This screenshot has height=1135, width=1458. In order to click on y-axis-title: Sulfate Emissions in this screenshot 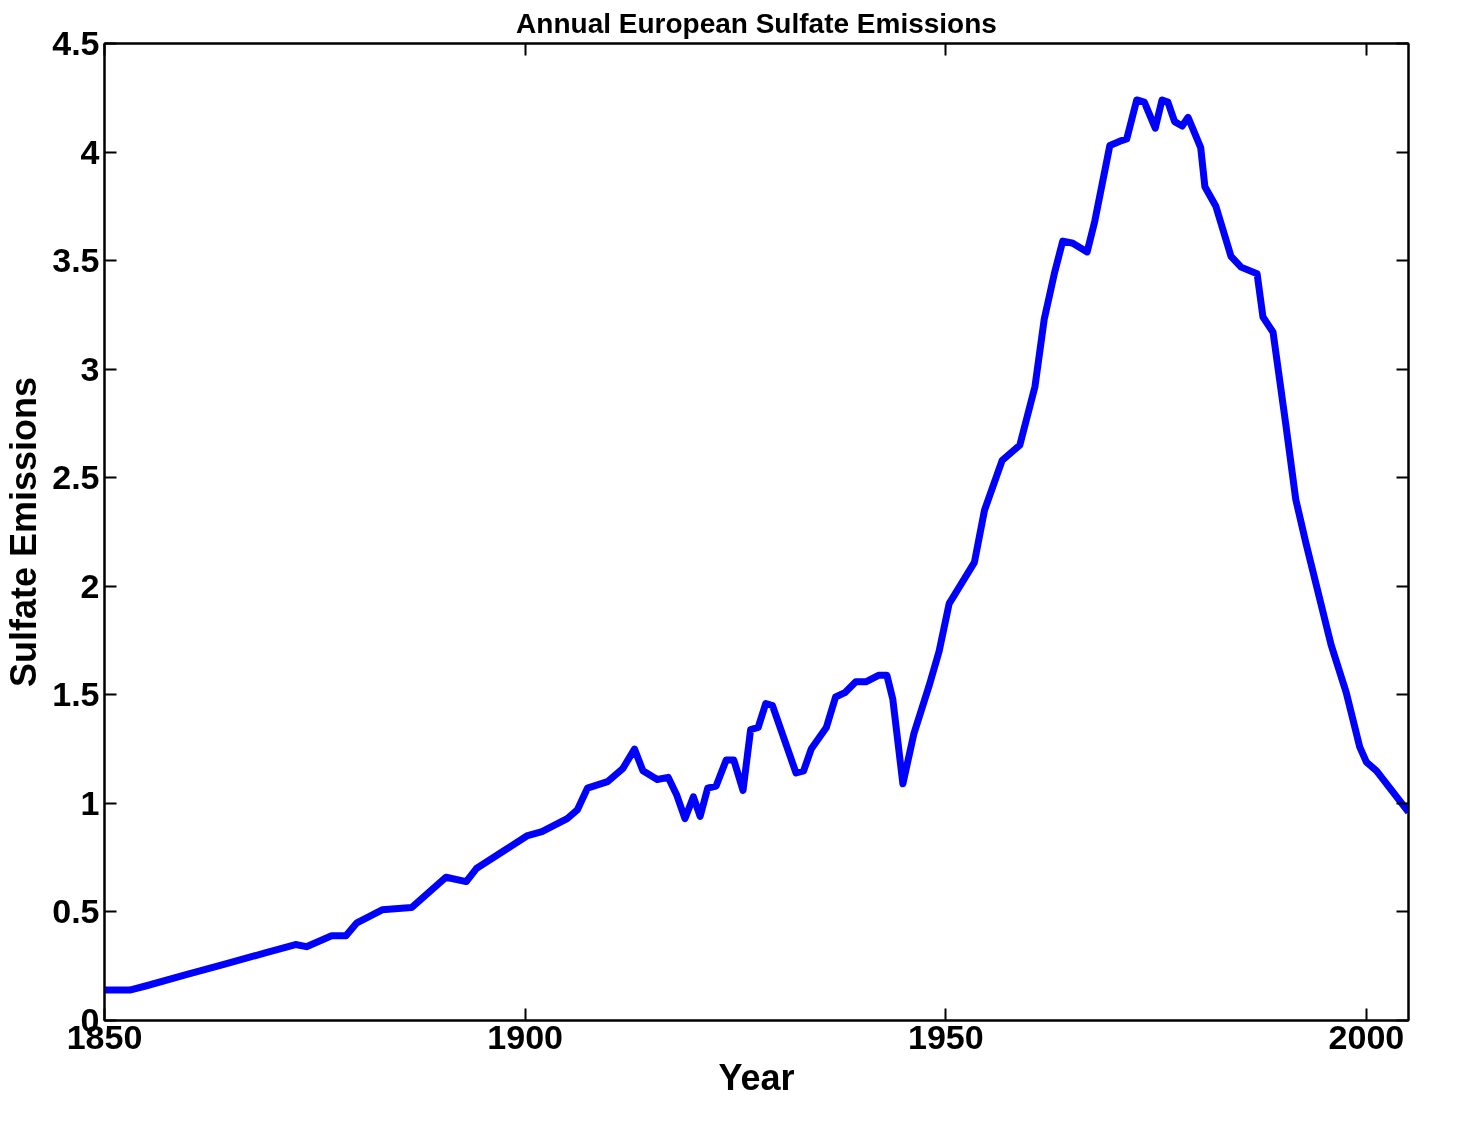, I will do `click(24, 532)`.